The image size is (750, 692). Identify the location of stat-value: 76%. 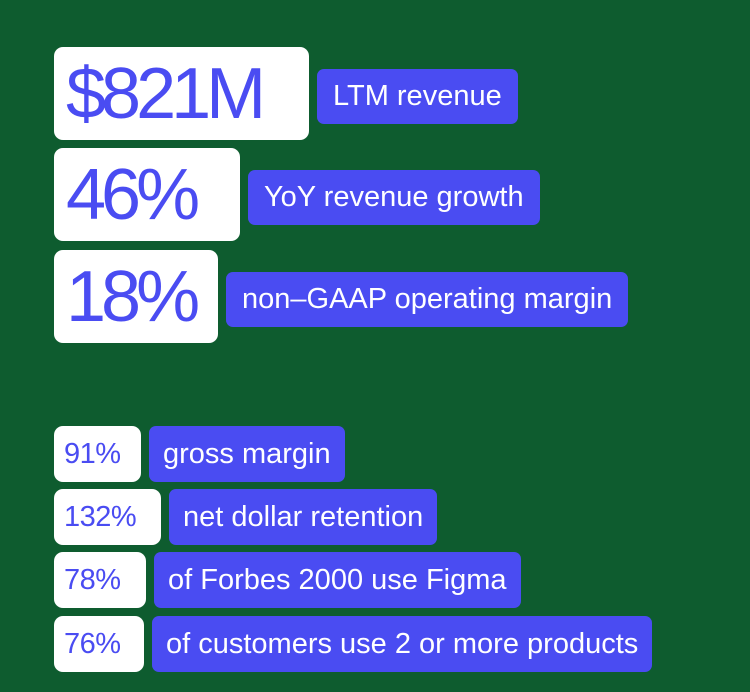
(99, 644).